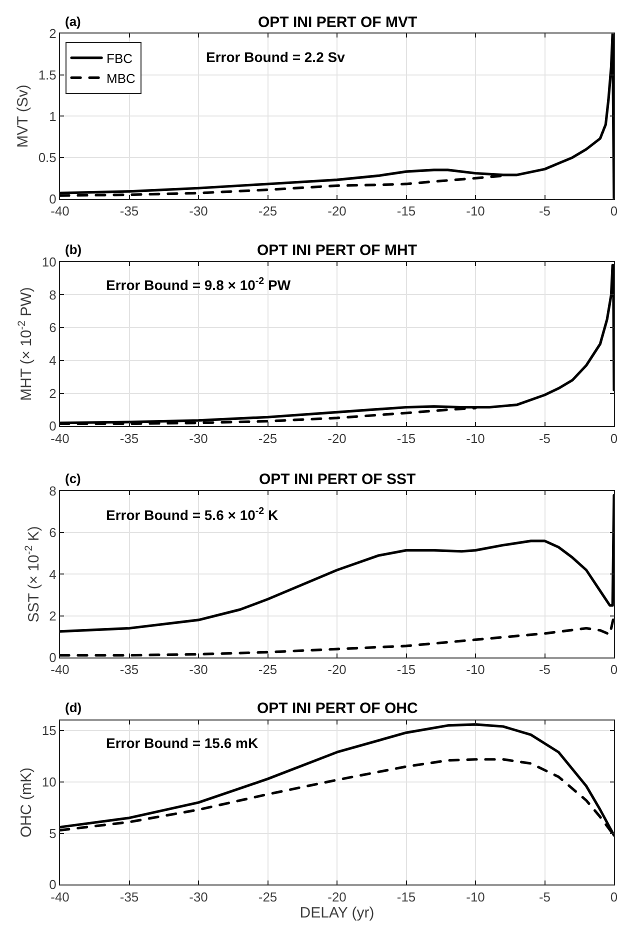 This screenshot has height=933, width=622. I want to click on line-series, so click(337, 563).